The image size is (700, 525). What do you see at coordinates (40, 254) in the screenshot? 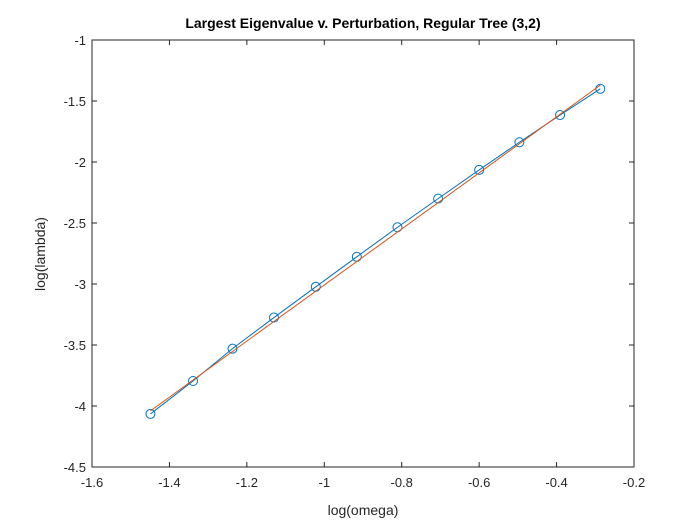
I see `y-axis-label: log(lambda)` at bounding box center [40, 254].